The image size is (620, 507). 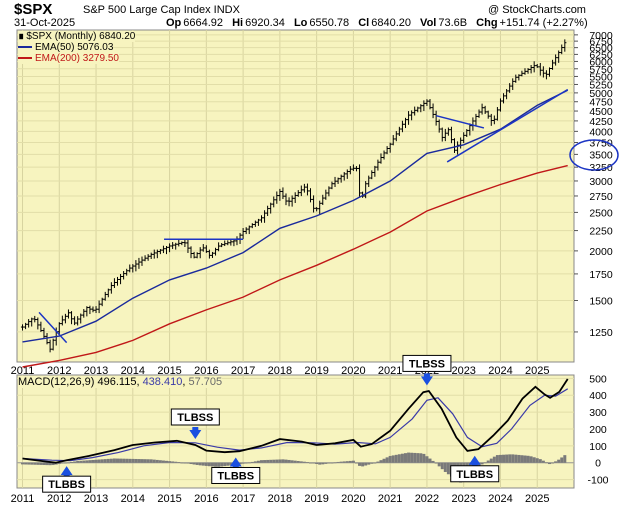 What do you see at coordinates (280, 371) in the screenshot?
I see `price-x-tick-label: 2018` at bounding box center [280, 371].